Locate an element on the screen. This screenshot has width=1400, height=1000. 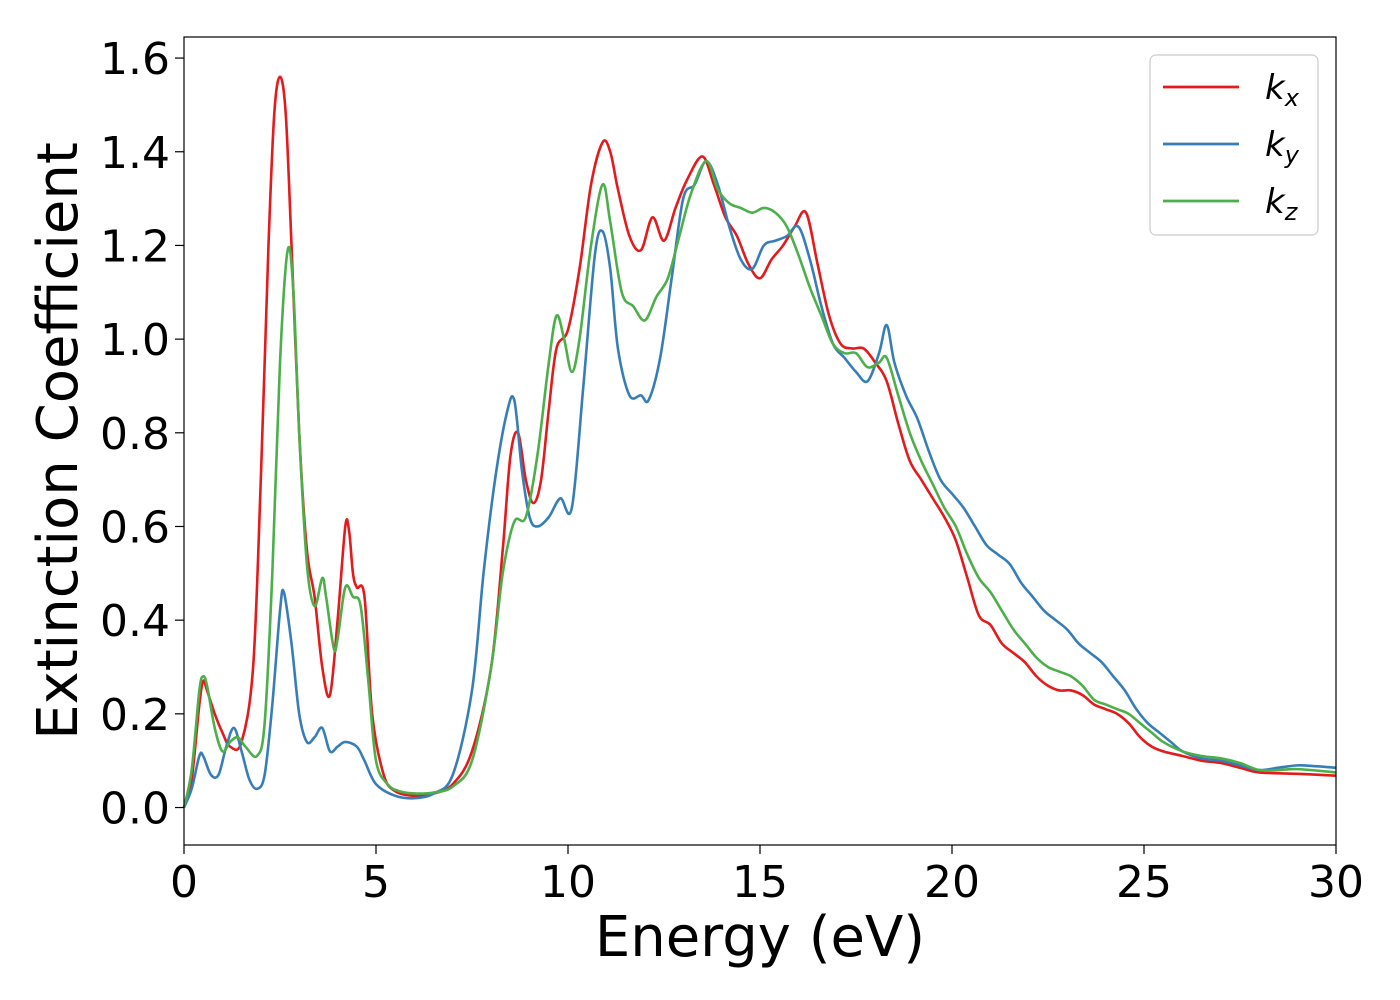
y-tick-label: 1.2 is located at coordinates (135, 246).